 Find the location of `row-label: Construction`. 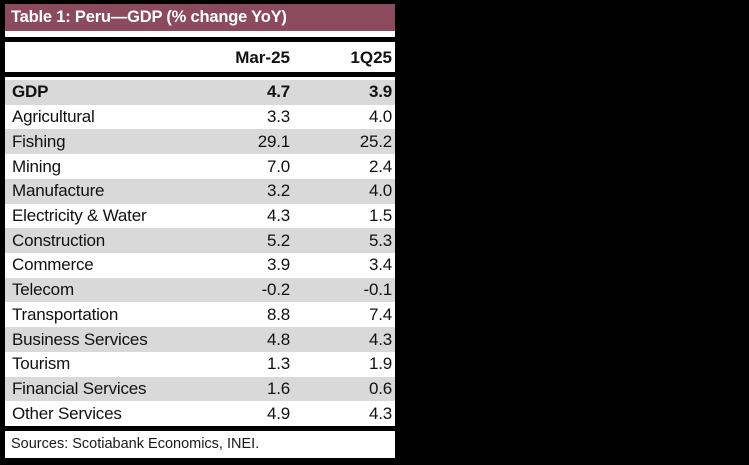

row-label: Construction is located at coordinates (59, 240).